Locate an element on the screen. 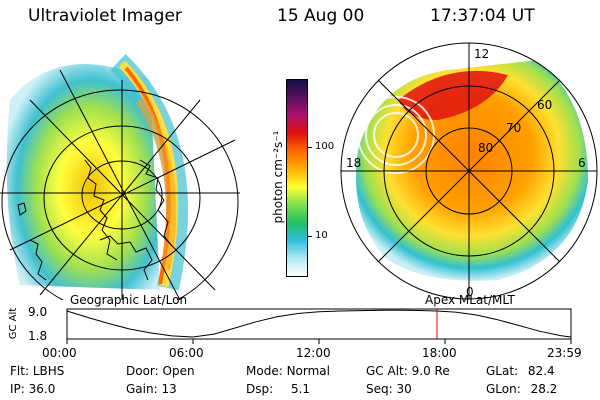 This screenshot has height=400, width=600. colorbar-unit-label: photon cm⁻²s⁻¹ is located at coordinates (278, 177).